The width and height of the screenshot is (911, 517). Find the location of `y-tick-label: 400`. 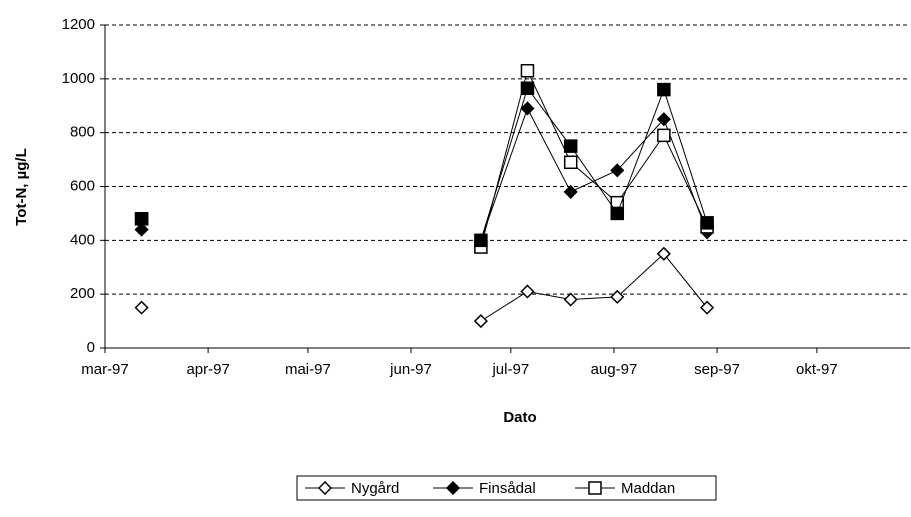

y-tick-label: 400 is located at coordinates (82, 239).